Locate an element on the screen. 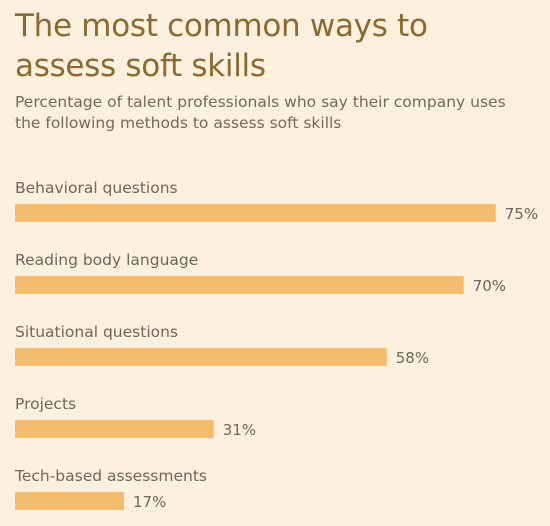 The width and height of the screenshot is (550, 526). value-label: 31% is located at coordinates (239, 430).